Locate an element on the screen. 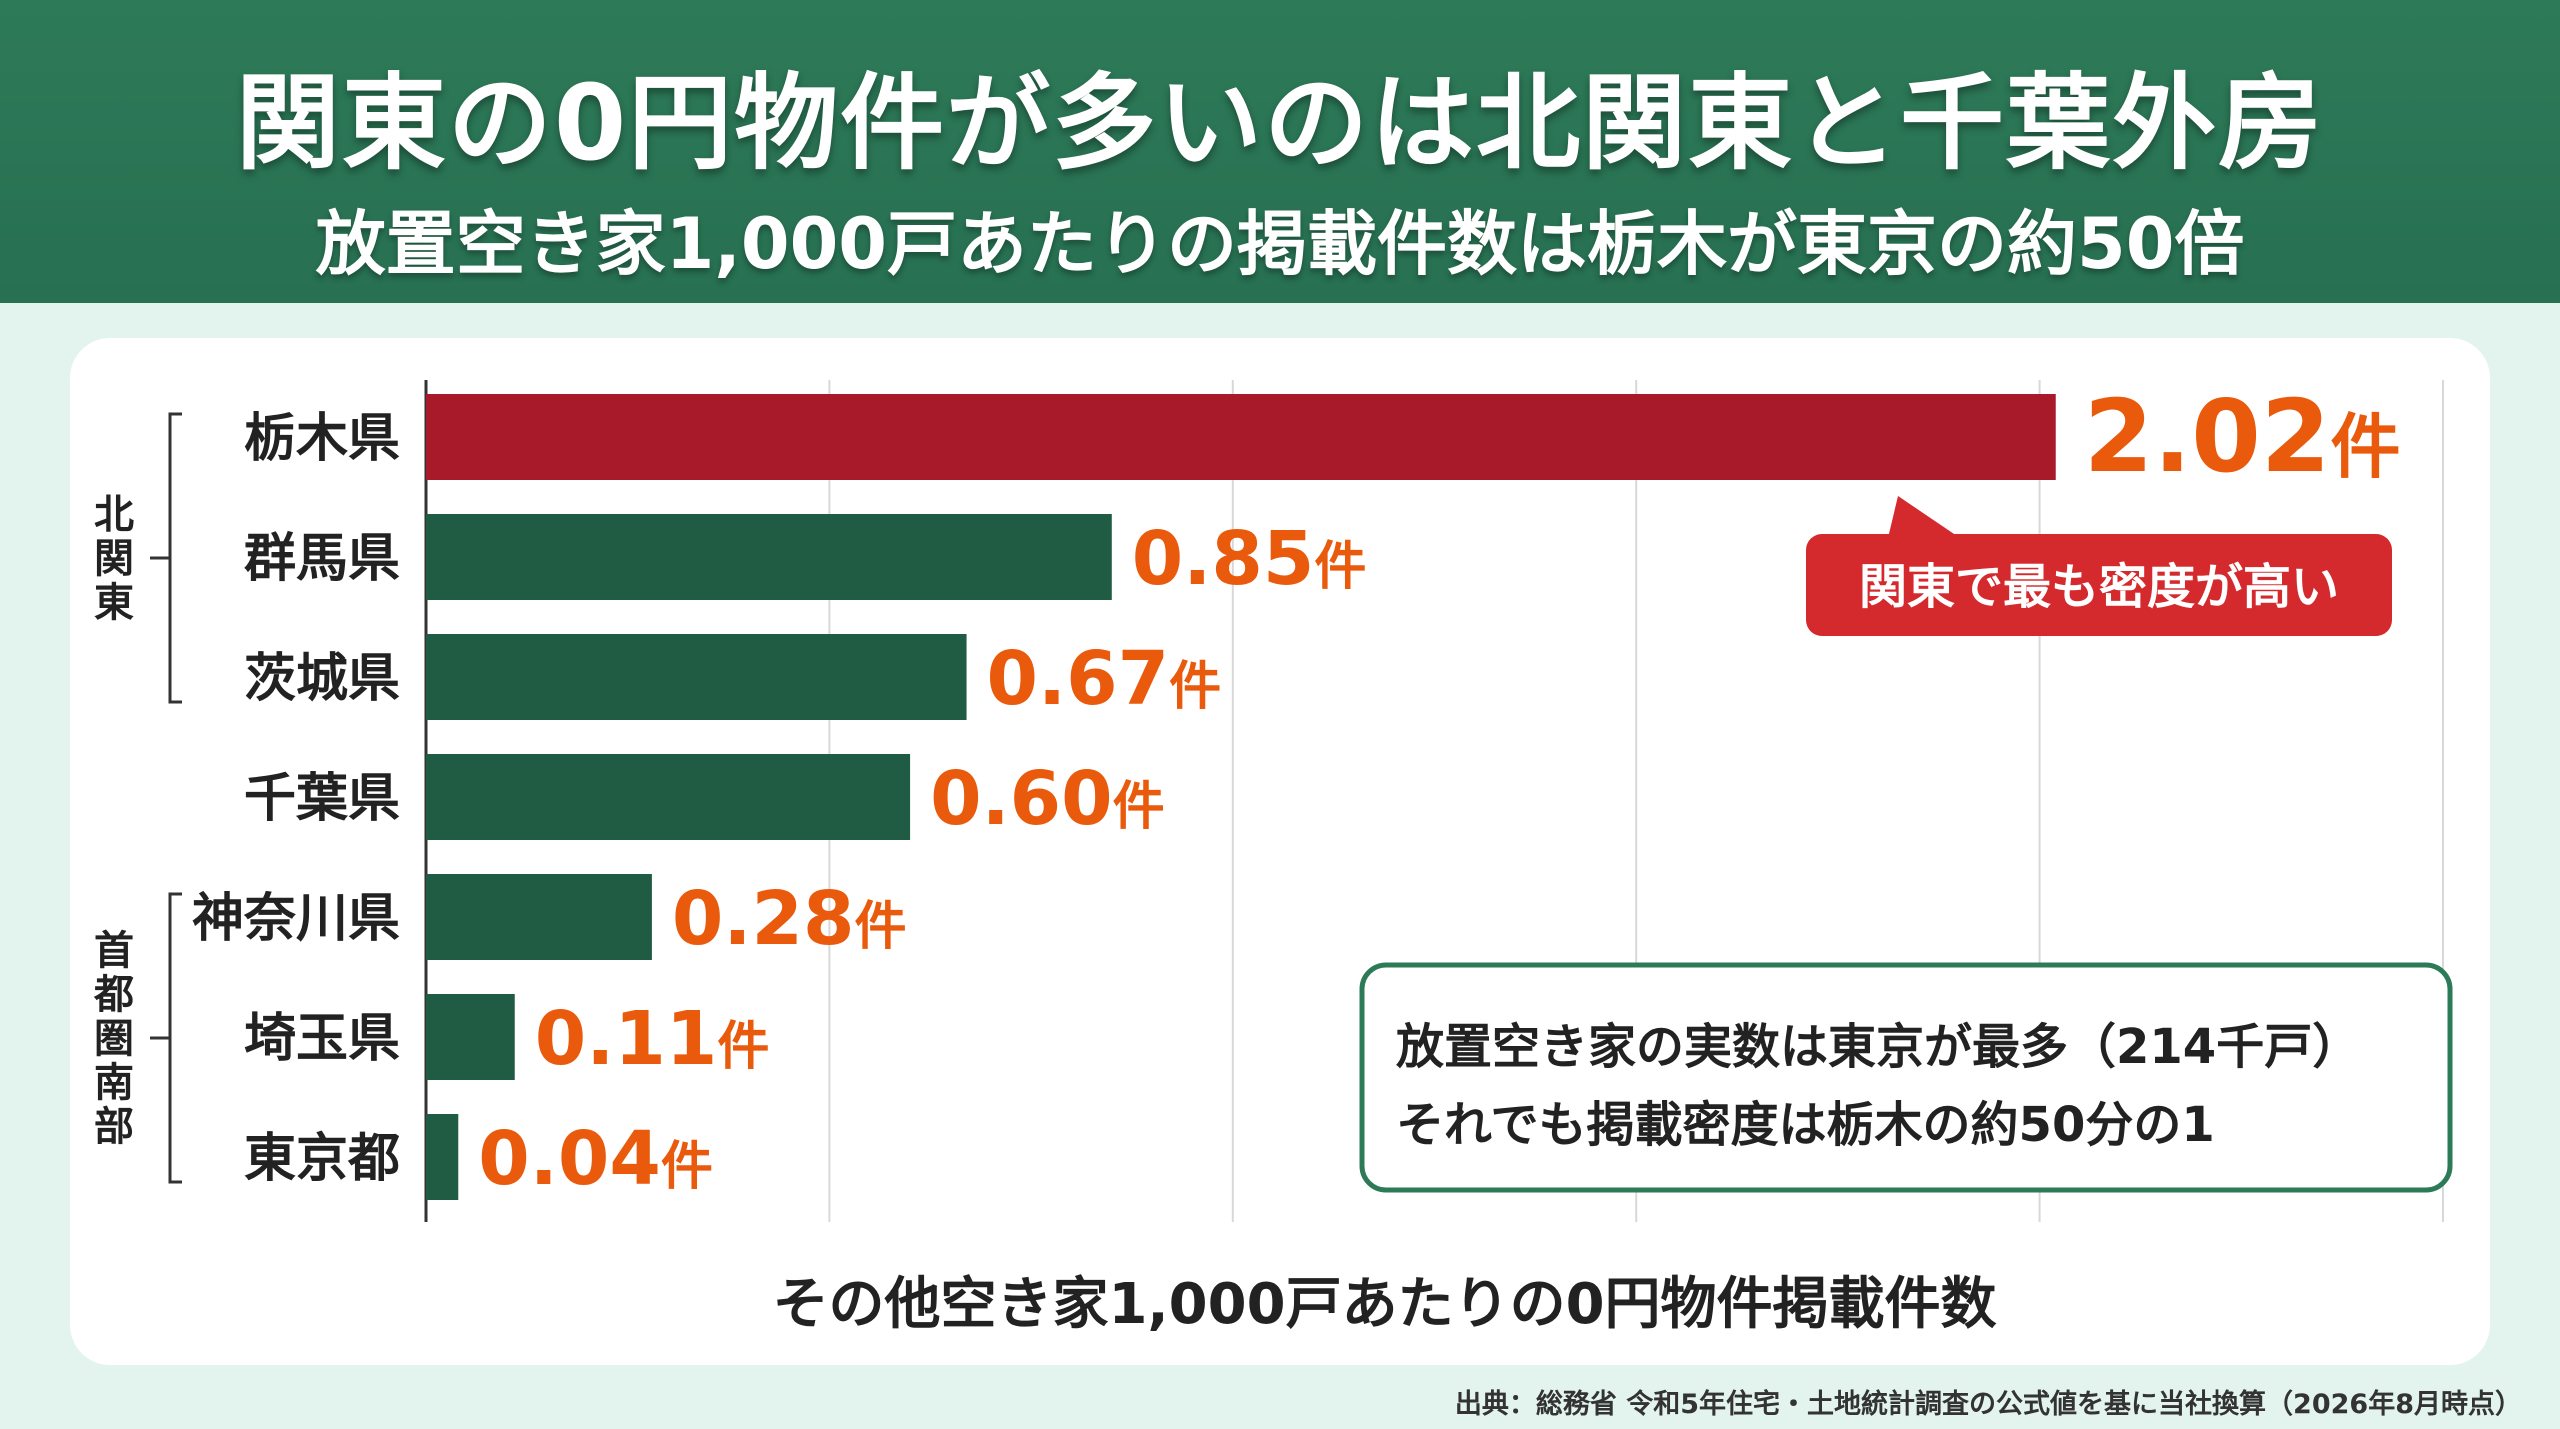 The width and height of the screenshot is (2560, 1429). value-unit-5: 件 is located at coordinates (743, 1047).